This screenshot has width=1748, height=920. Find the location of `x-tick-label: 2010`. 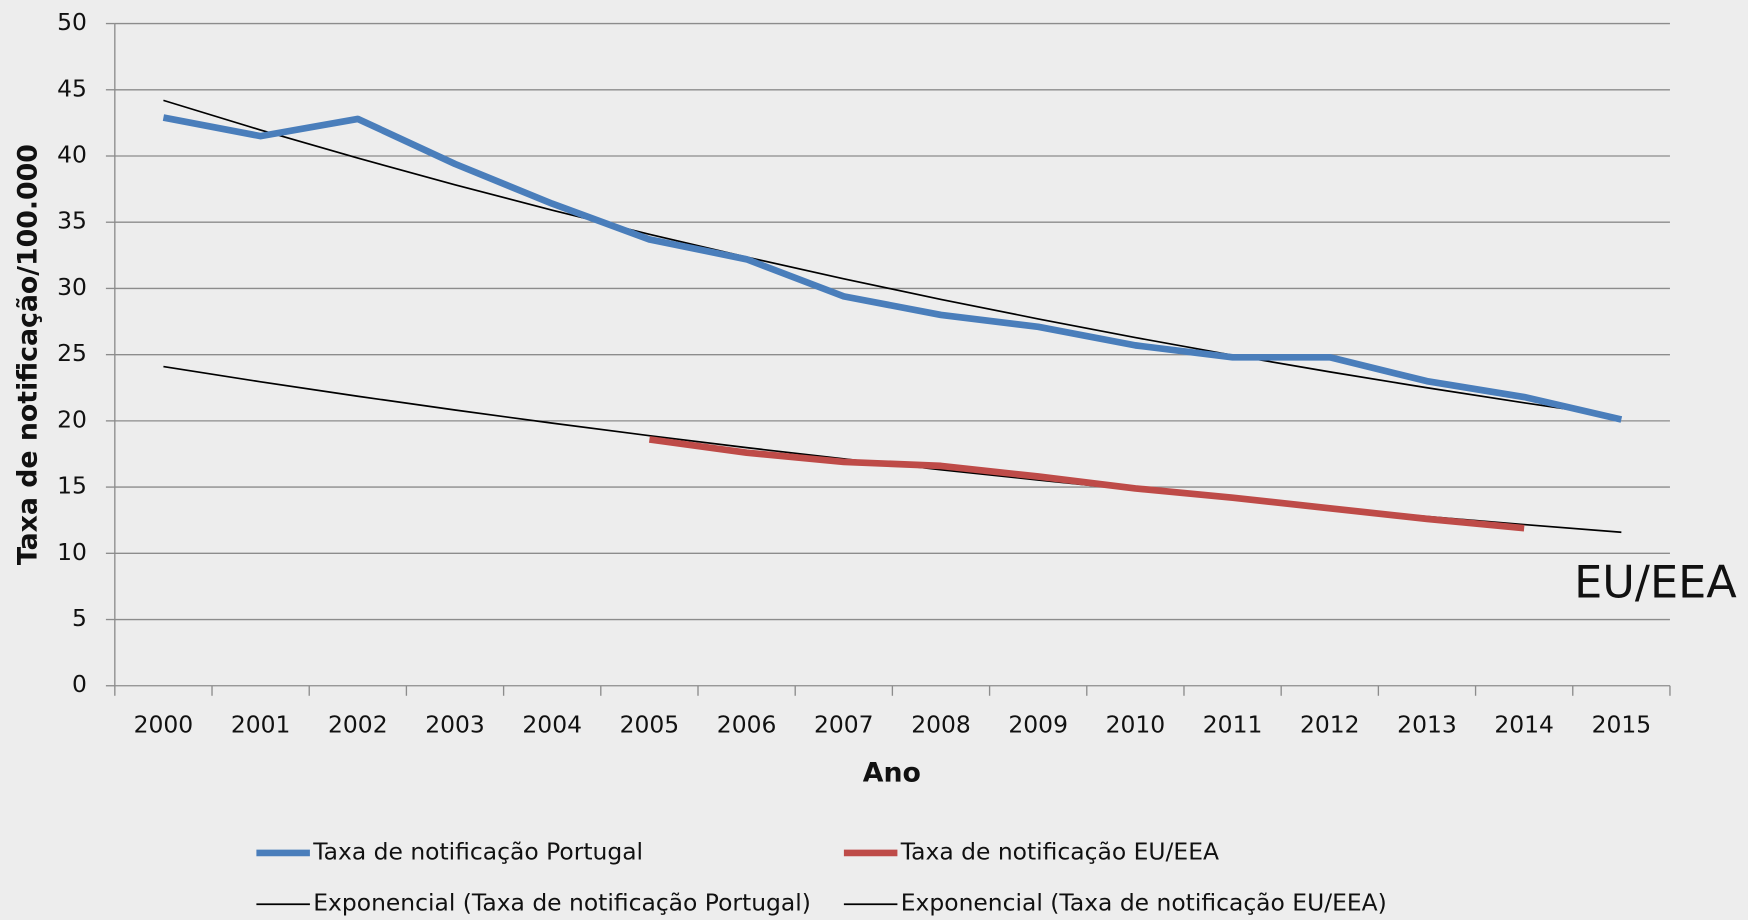

x-tick-label: 2010 is located at coordinates (1136, 724).